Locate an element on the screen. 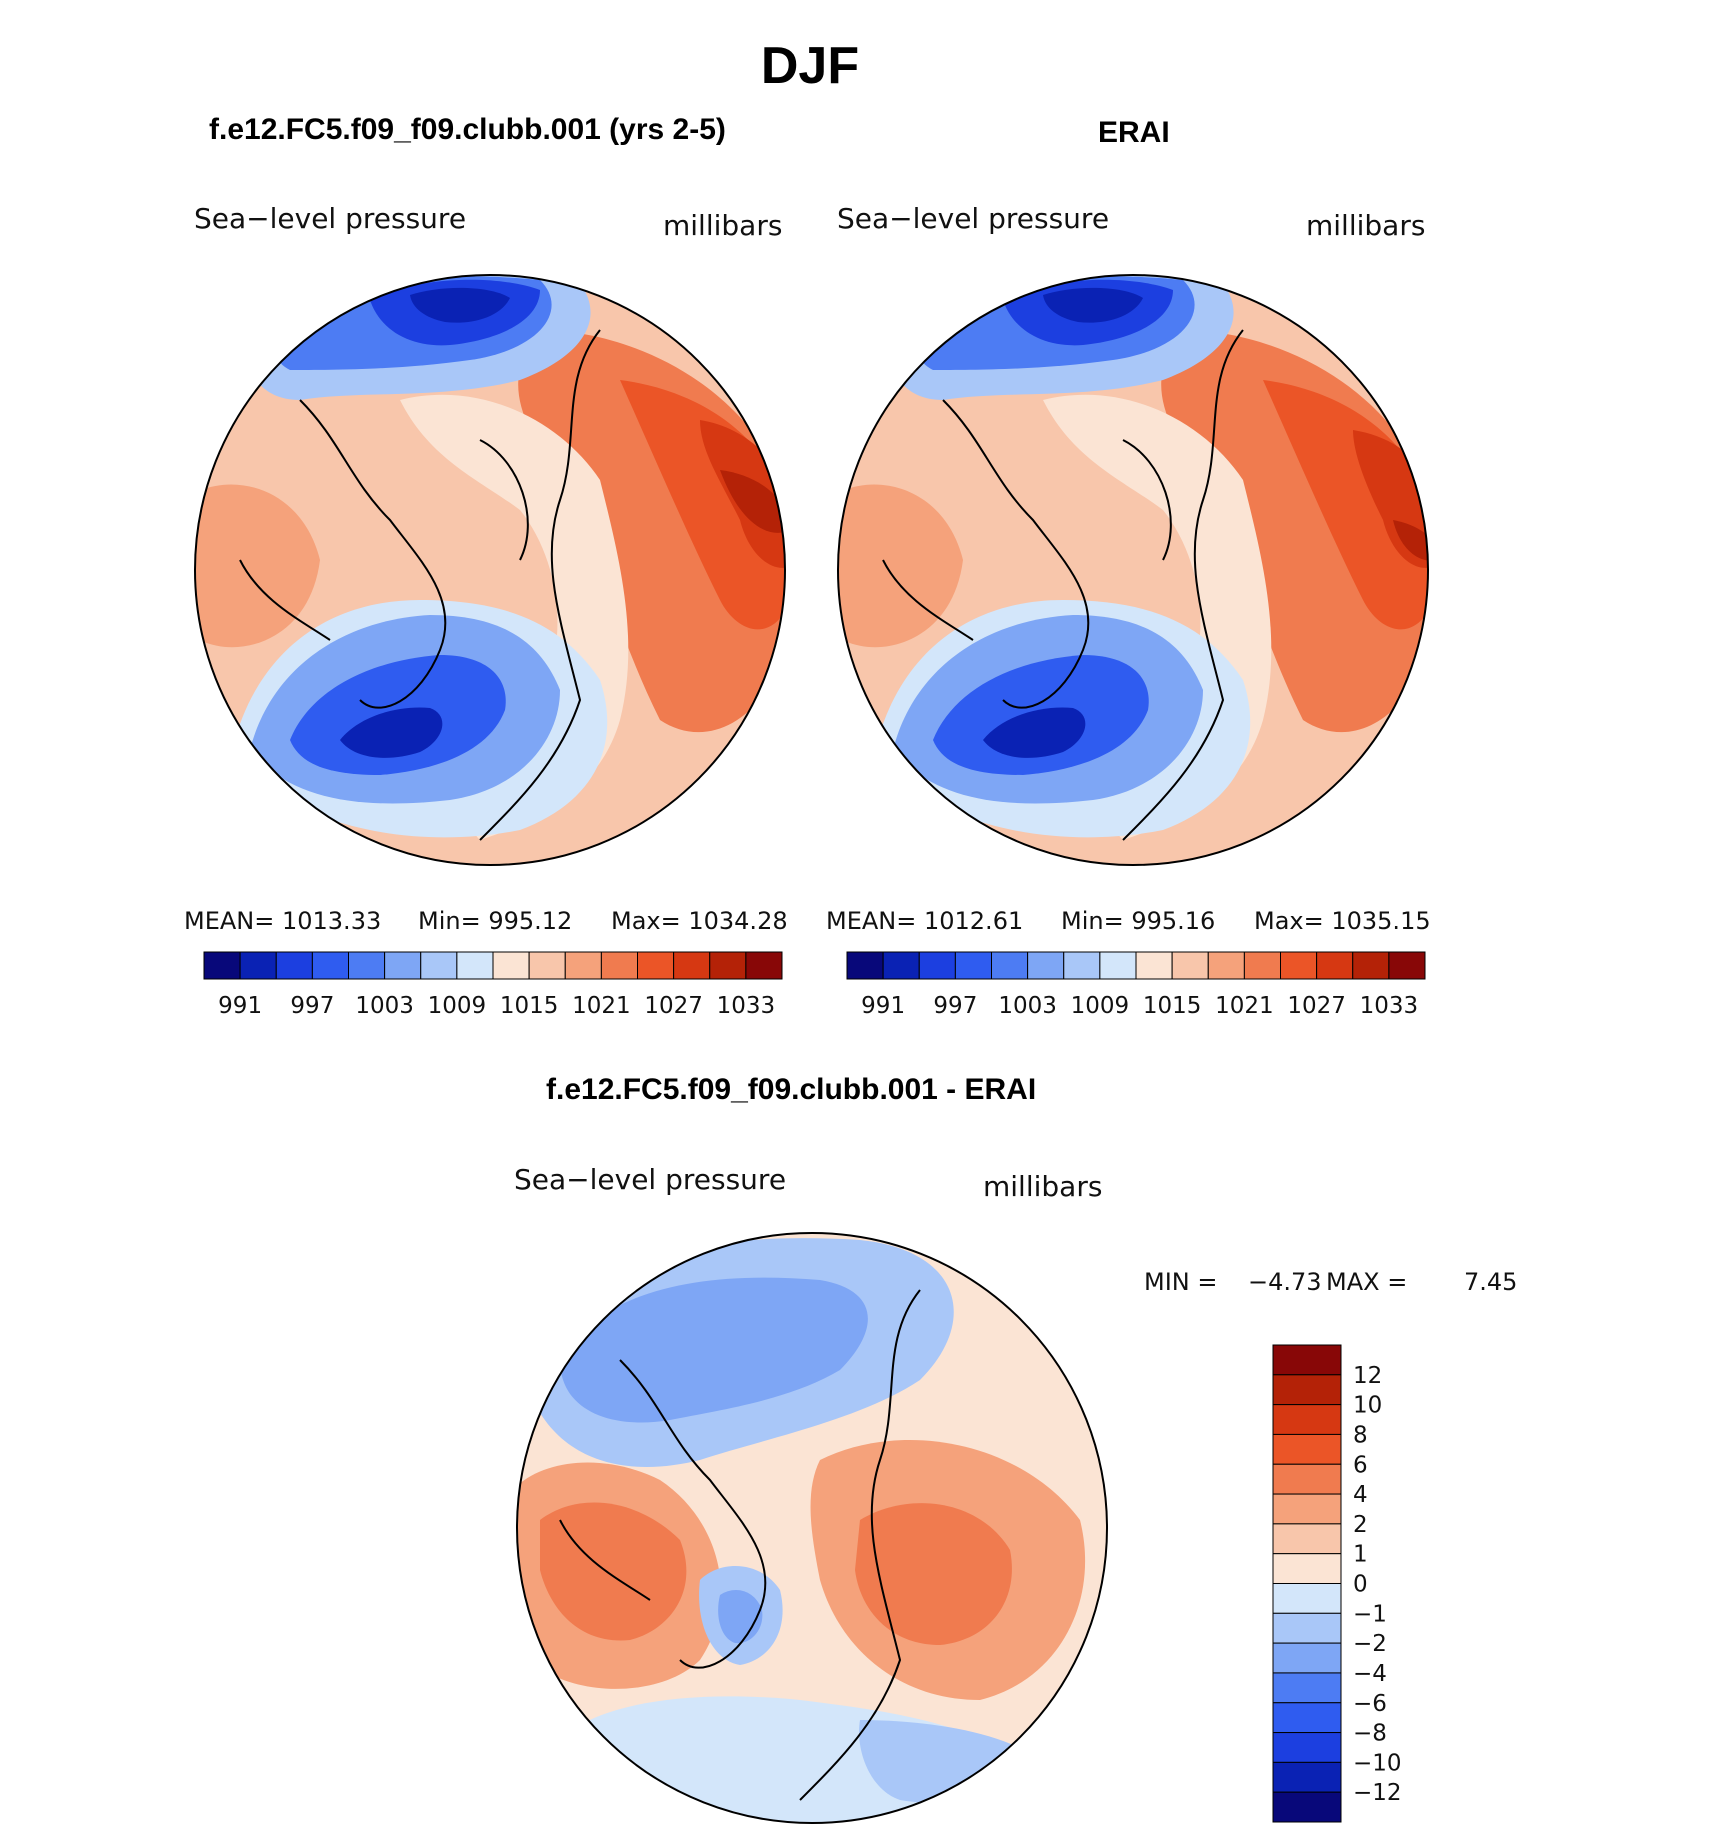 This screenshot has width=1710, height=1839. diff-colorbar-tick-label: −2 is located at coordinates (1370, 1644).